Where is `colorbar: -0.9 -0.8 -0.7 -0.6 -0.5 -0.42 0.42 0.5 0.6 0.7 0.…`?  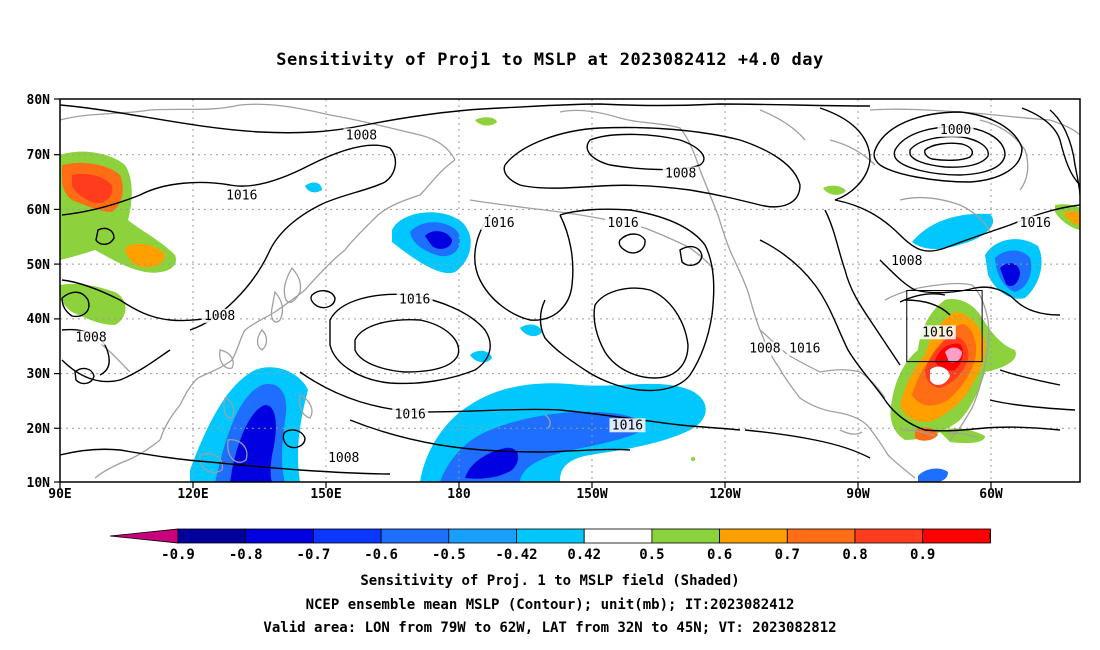 colorbar: -0.9 -0.8 -0.7 -0.6 -0.5 -0.42 0.42 0.5 0.6 0.7 0.… is located at coordinates (550, 545).